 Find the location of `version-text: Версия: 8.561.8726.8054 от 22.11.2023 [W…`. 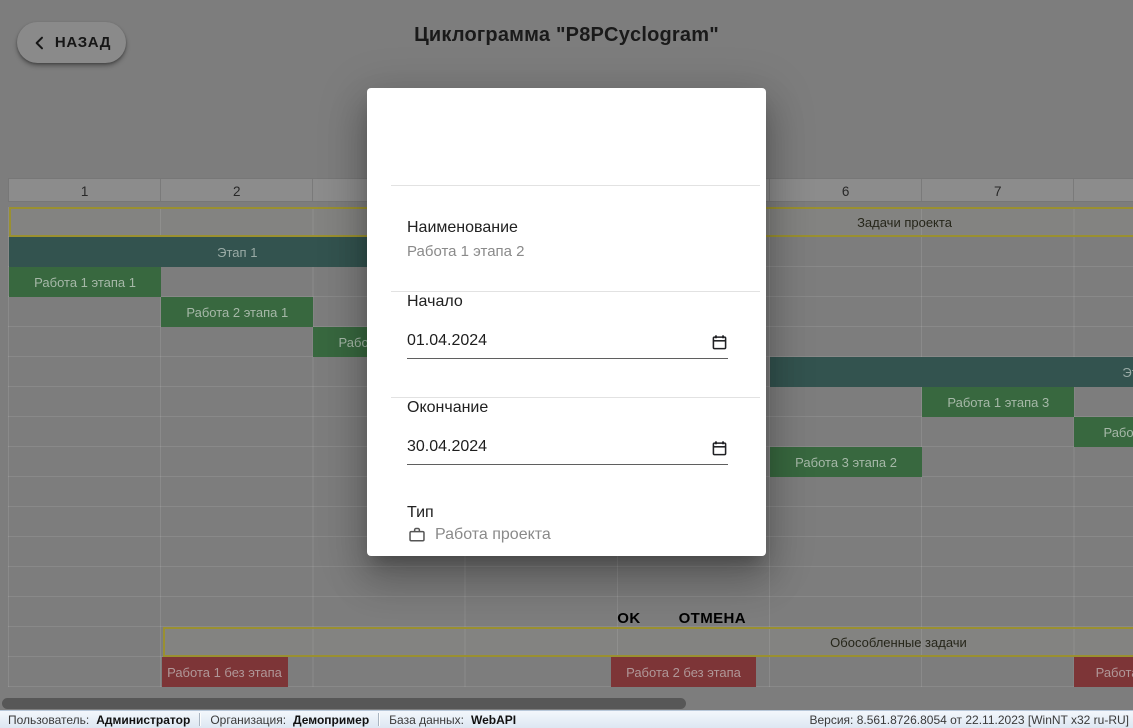

version-text: Версия: 8.561.8726.8054 от 22.11.2023 [W… is located at coordinates (969, 719).